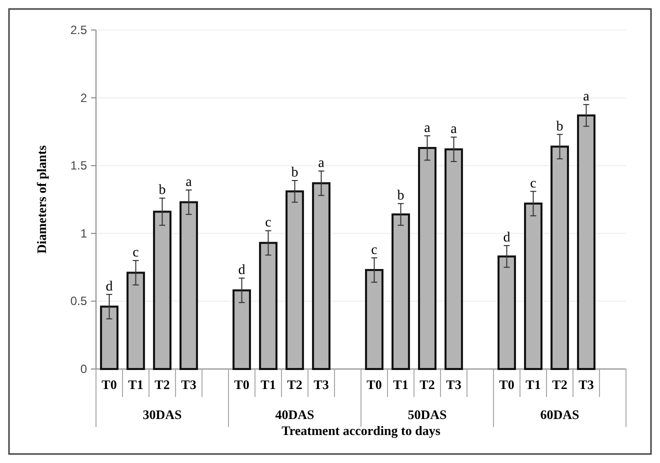  What do you see at coordinates (79, 165) in the screenshot?
I see `y-tick-label: 1.5` at bounding box center [79, 165].